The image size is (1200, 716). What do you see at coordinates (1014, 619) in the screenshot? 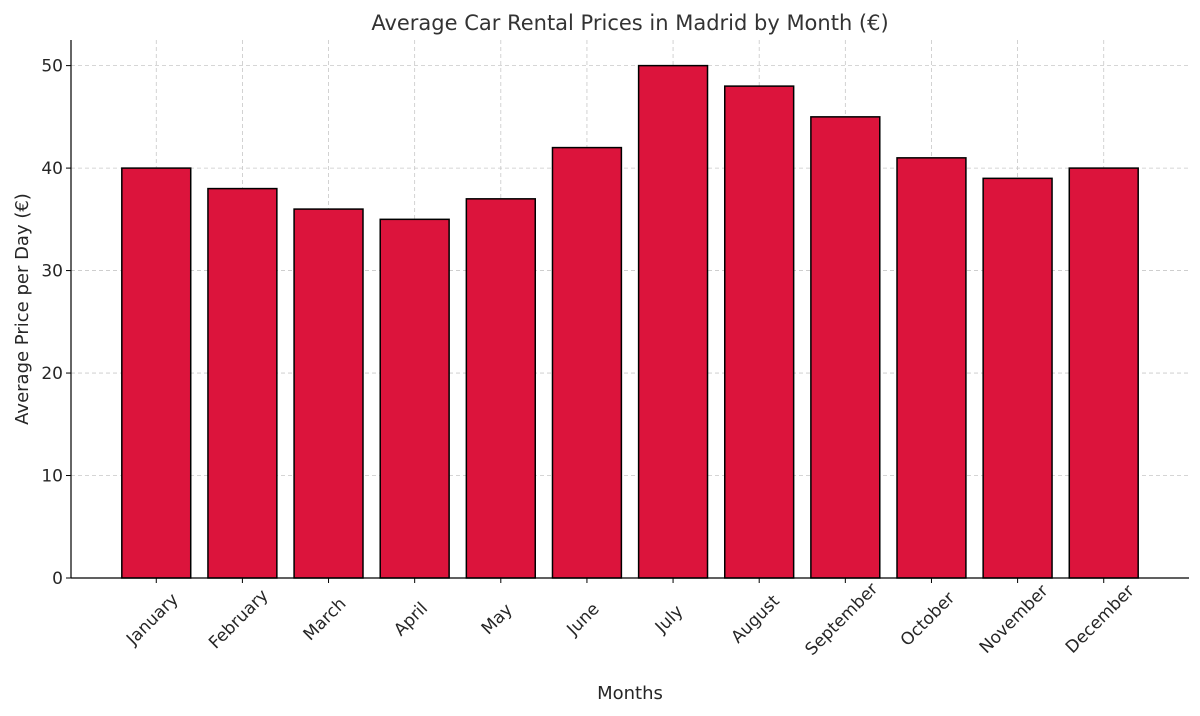
I see `x-tick-label: November` at bounding box center [1014, 619].